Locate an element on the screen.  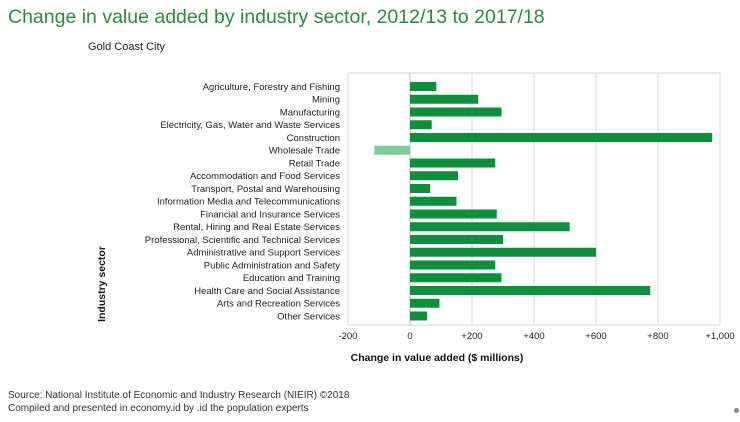
category-label: Other Services is located at coordinates (308, 316).